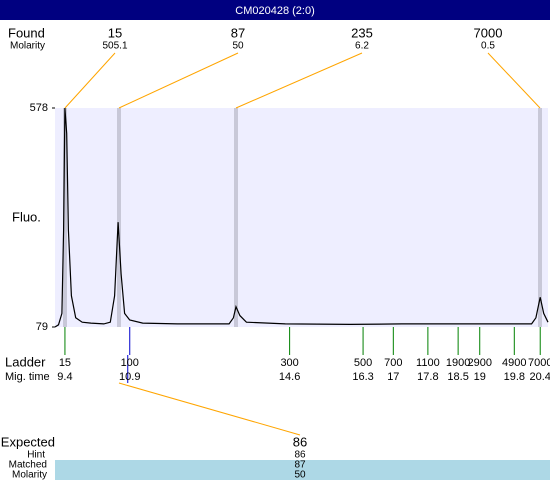  Describe the element at coordinates (28, 465) in the screenshot. I see `matched-label: Matched` at that location.